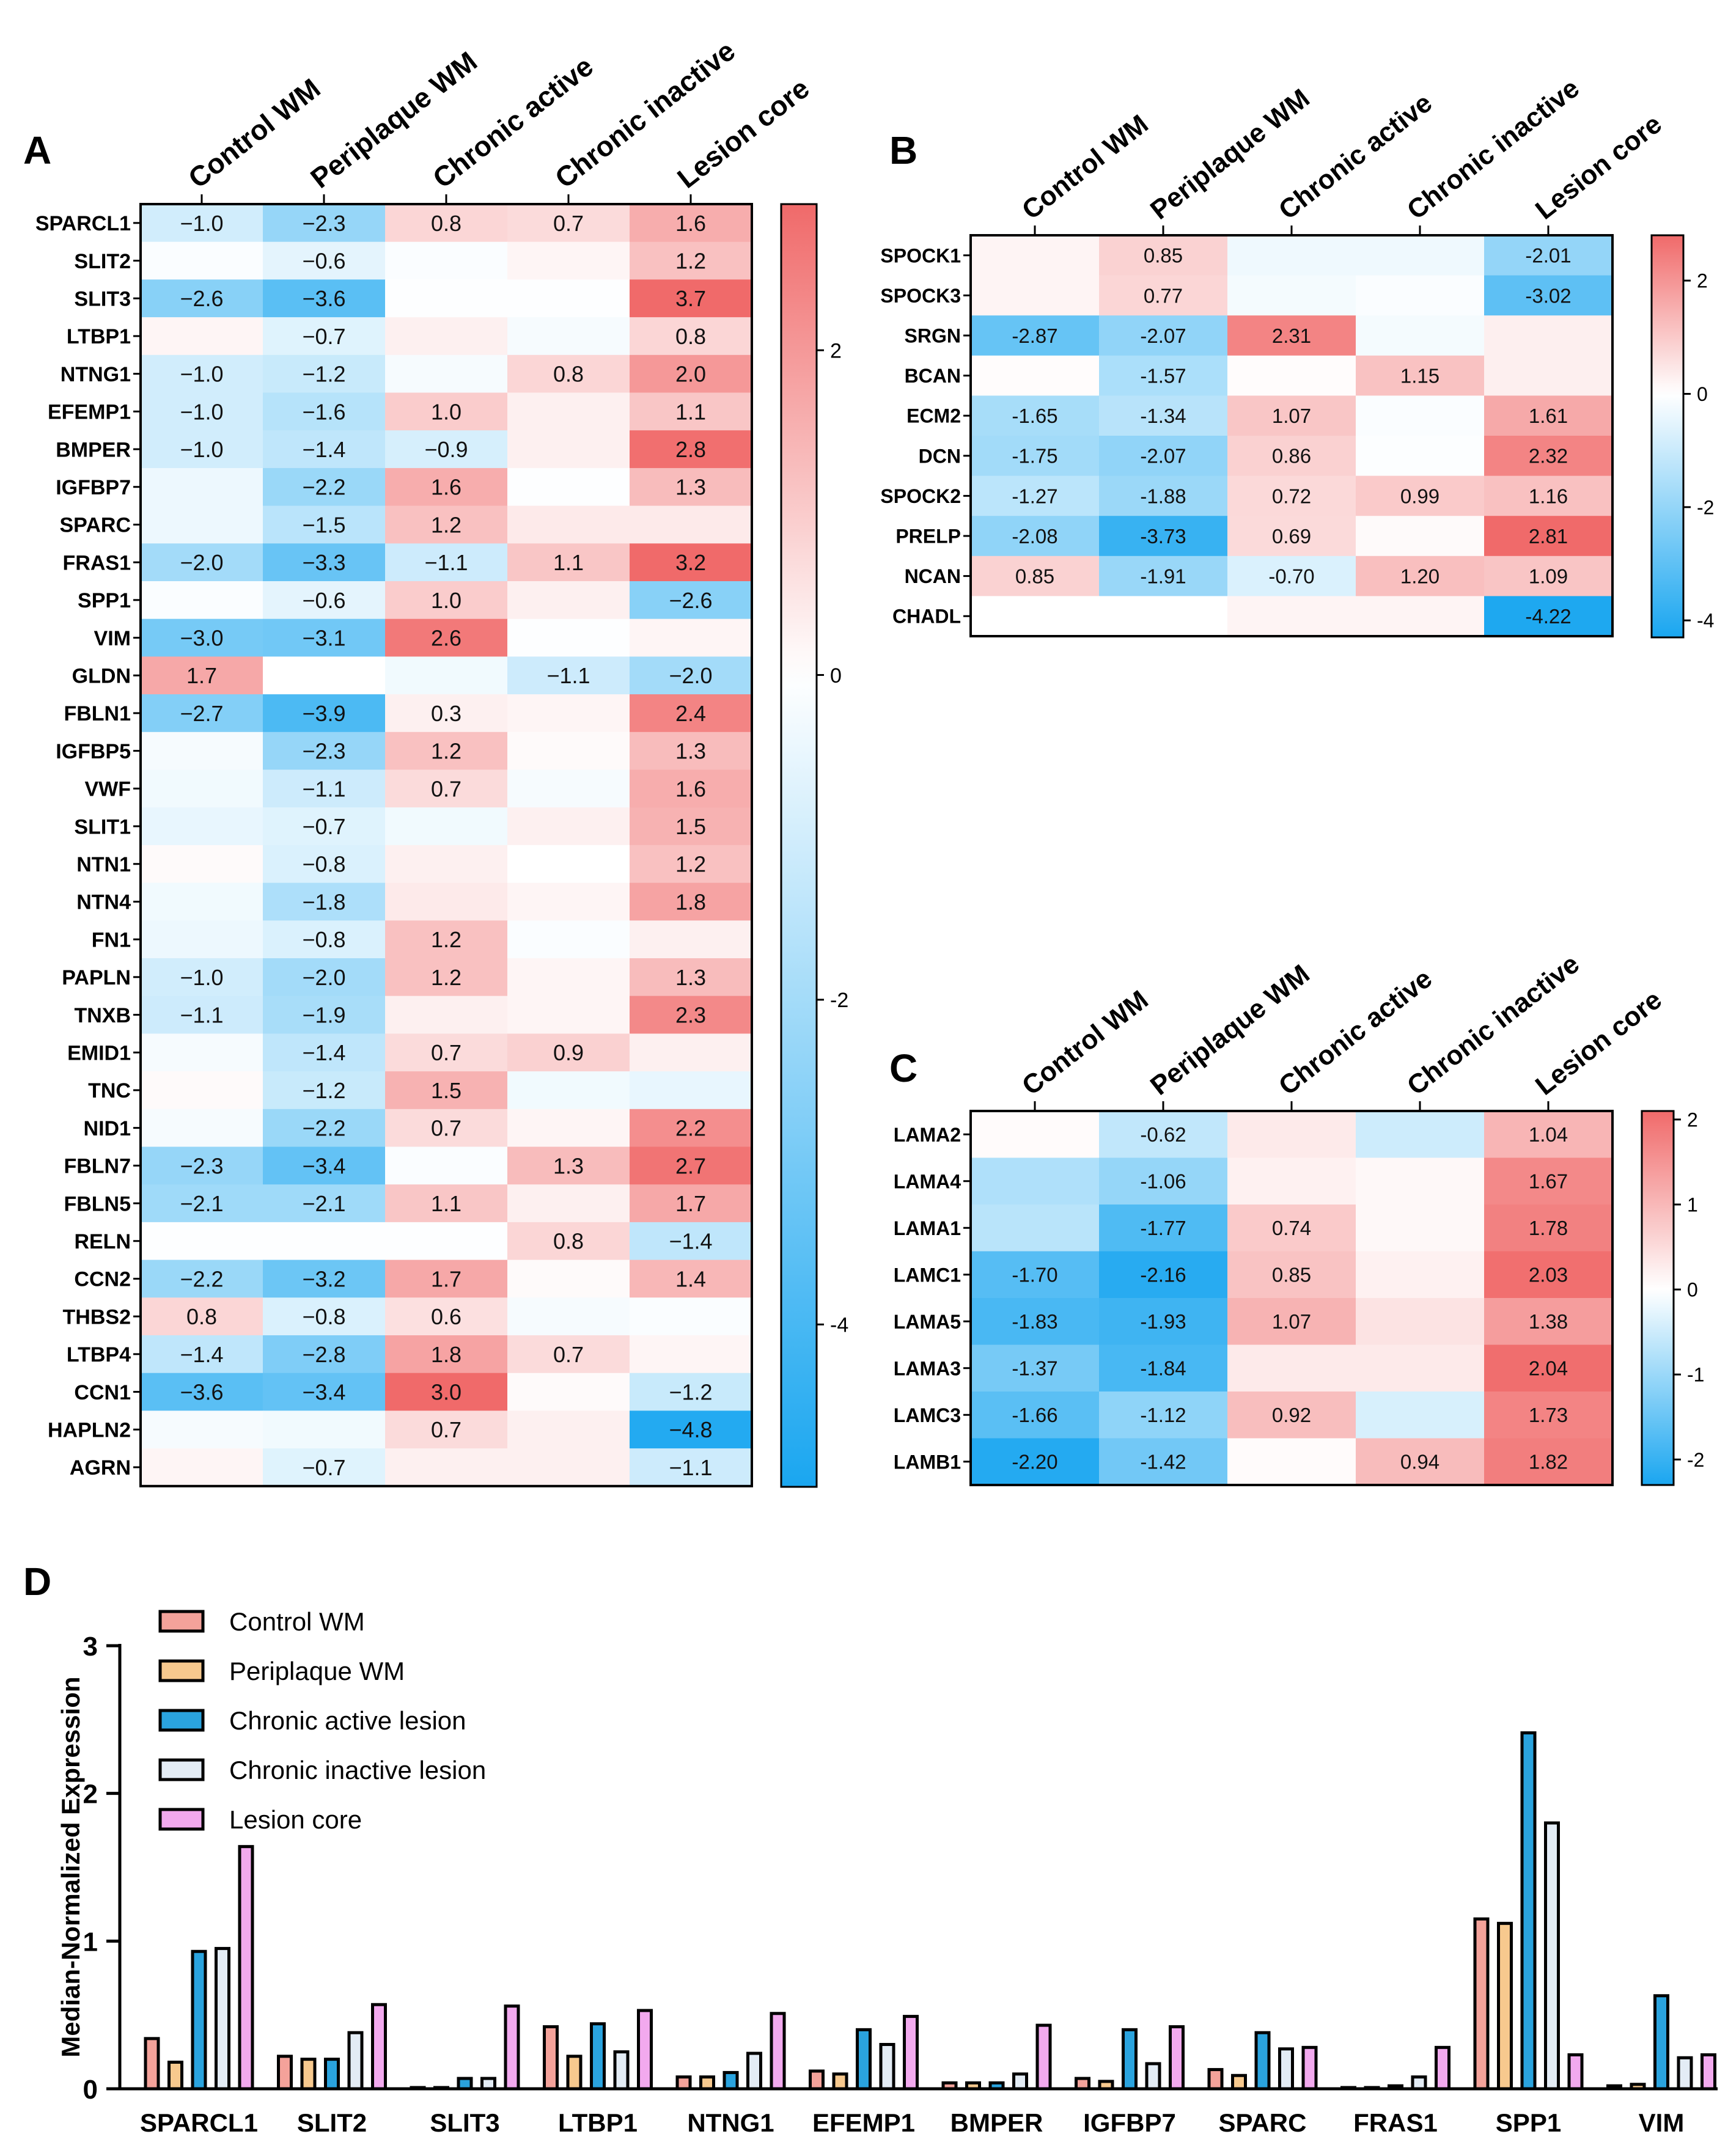 The image size is (1728, 2156). Describe the element at coordinates (83, 224) in the screenshot. I see `gene-label-sparcl1: SPARCL1` at that location.